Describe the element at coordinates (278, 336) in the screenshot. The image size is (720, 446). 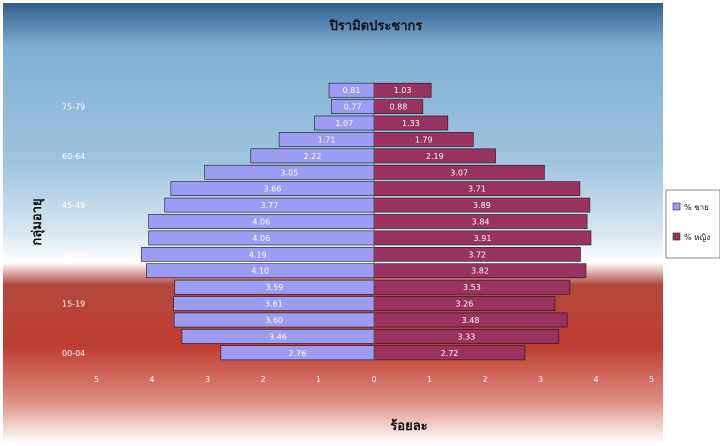
I see `data-label: 3.46` at that location.